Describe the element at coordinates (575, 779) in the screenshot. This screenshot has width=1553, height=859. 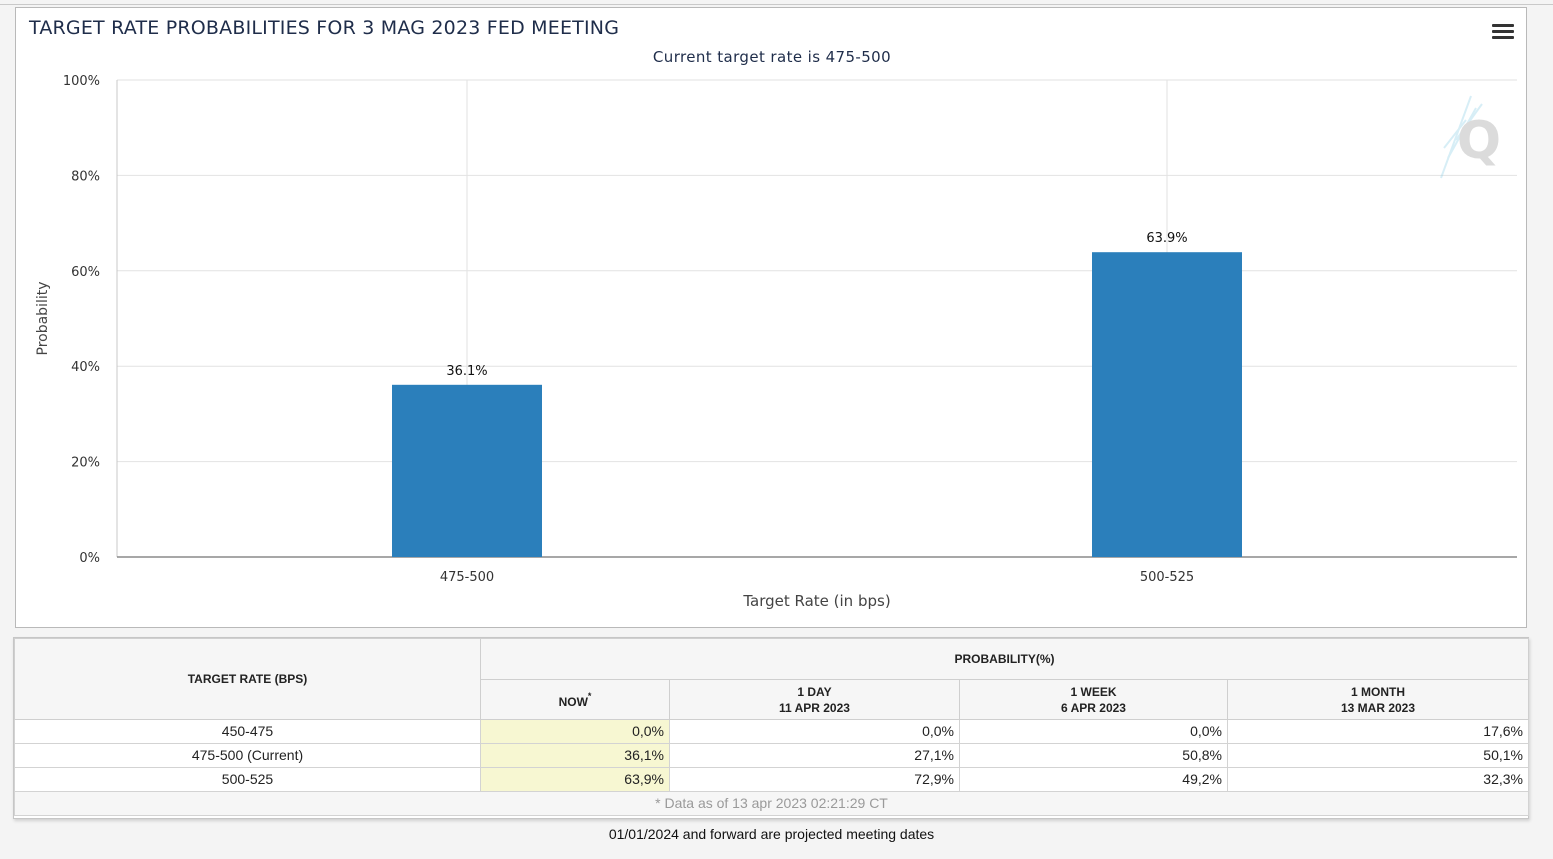
I see `now-cell: 63,9%` at that location.